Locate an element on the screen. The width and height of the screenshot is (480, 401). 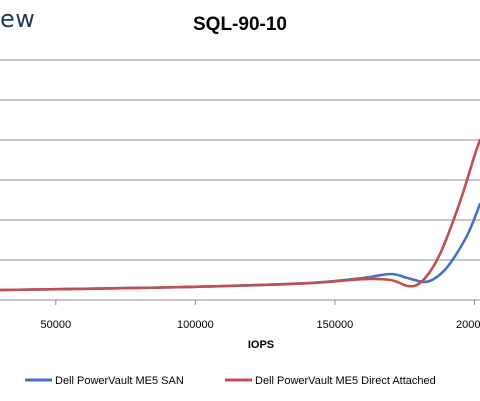
x-tick-label: 50000 is located at coordinates (56, 325).